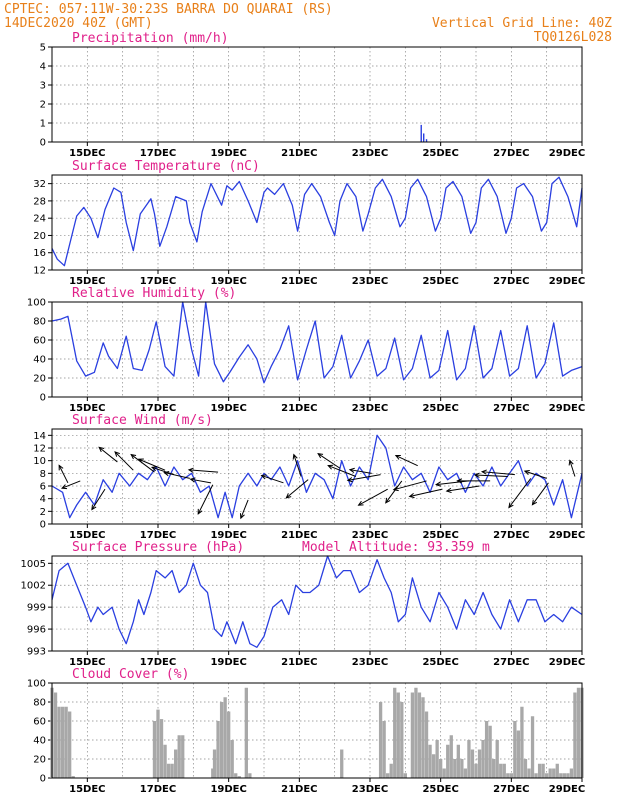 This screenshot has width=618, height=800. I want to click on wind-ytick-label: 2, so click(43, 512).